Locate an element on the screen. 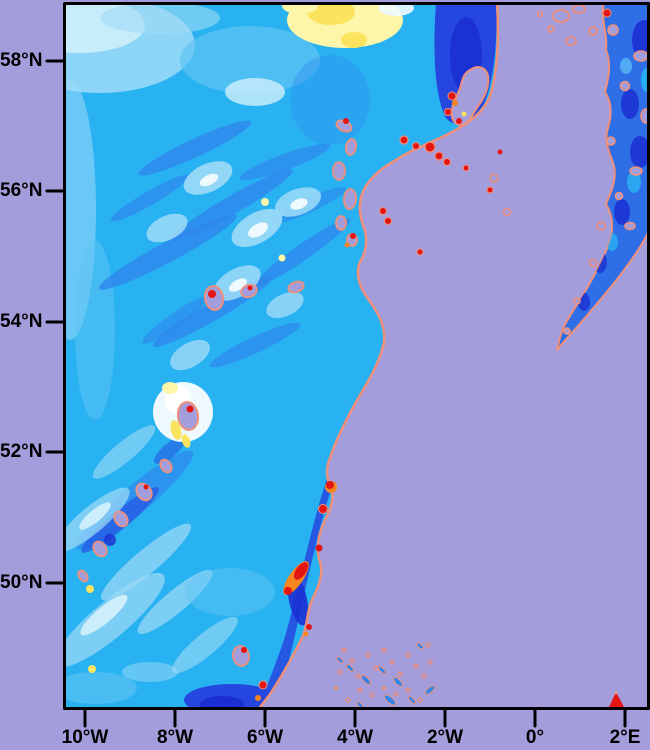 The height and width of the screenshot is (750, 650). x-tick-label: 6°W is located at coordinates (265, 737).